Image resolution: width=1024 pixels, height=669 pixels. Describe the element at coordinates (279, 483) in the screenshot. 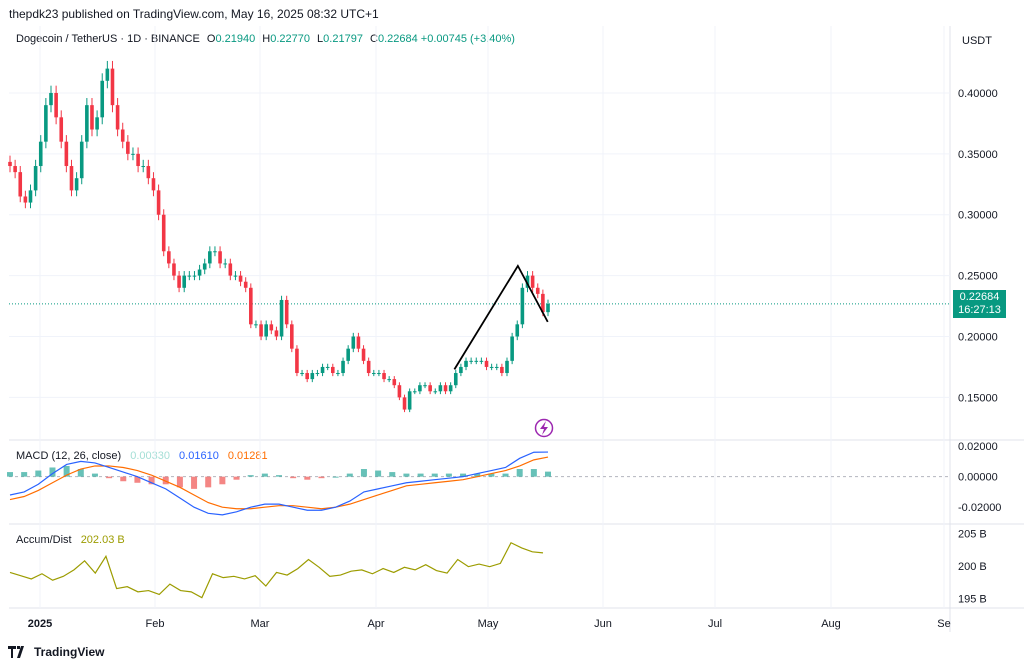

I see `macd-line` at that location.